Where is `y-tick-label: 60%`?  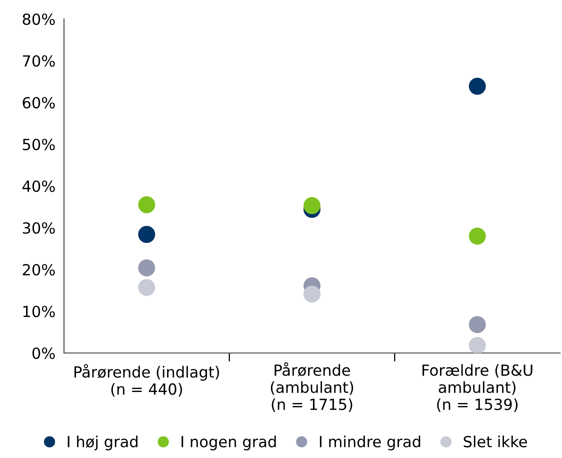 y-tick-label: 60% is located at coordinates (38, 102).